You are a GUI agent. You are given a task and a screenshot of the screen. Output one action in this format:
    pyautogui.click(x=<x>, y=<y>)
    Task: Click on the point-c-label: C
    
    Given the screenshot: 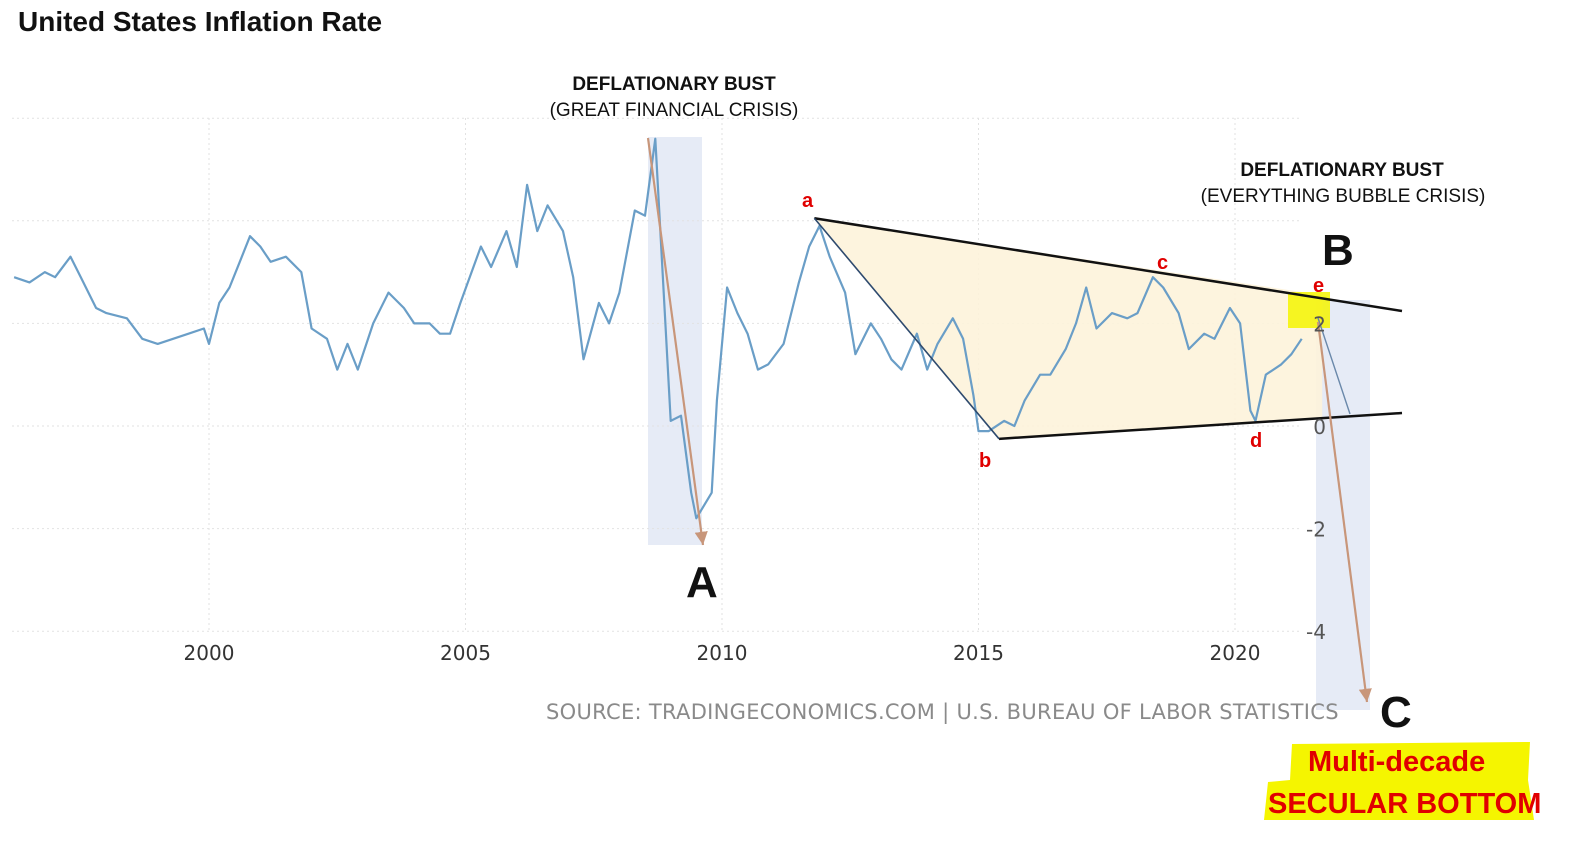 What is the action you would take?
    pyautogui.click(x=1396, y=712)
    